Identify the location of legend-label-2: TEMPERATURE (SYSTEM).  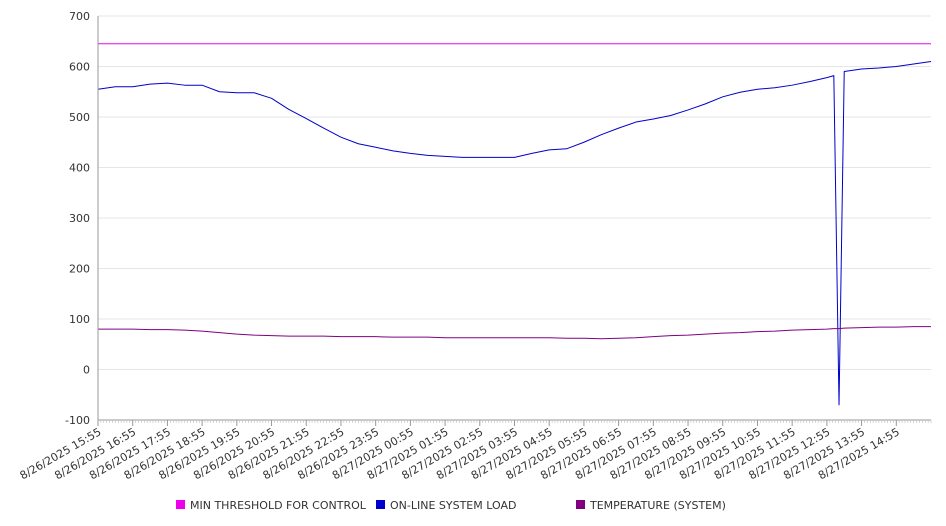
(657, 505).